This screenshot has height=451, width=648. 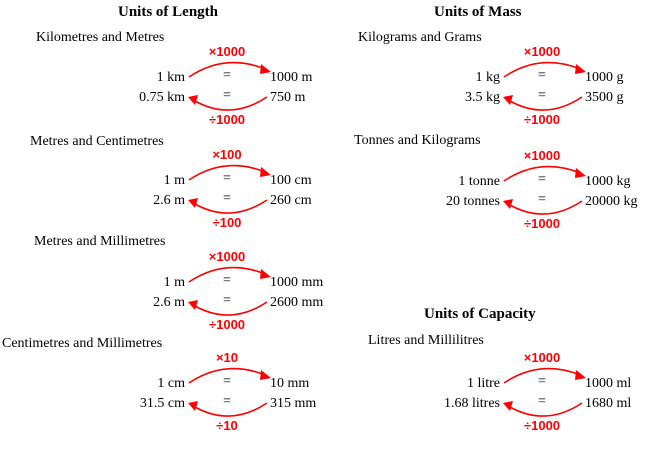 What do you see at coordinates (472, 201) in the screenshot?
I see `left-value-row2: 20 tonnes` at bounding box center [472, 201].